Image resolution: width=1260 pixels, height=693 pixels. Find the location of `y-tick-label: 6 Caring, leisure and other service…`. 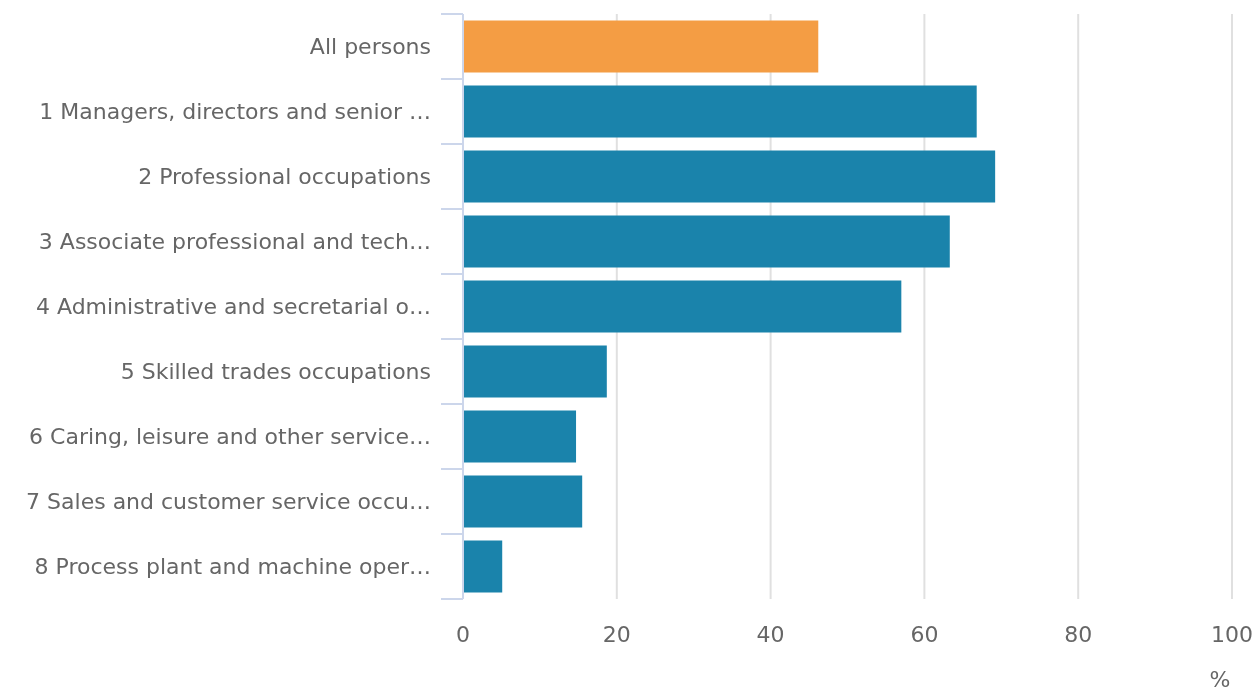

y-tick-label: 6 Caring, leisure and other service… is located at coordinates (230, 437).